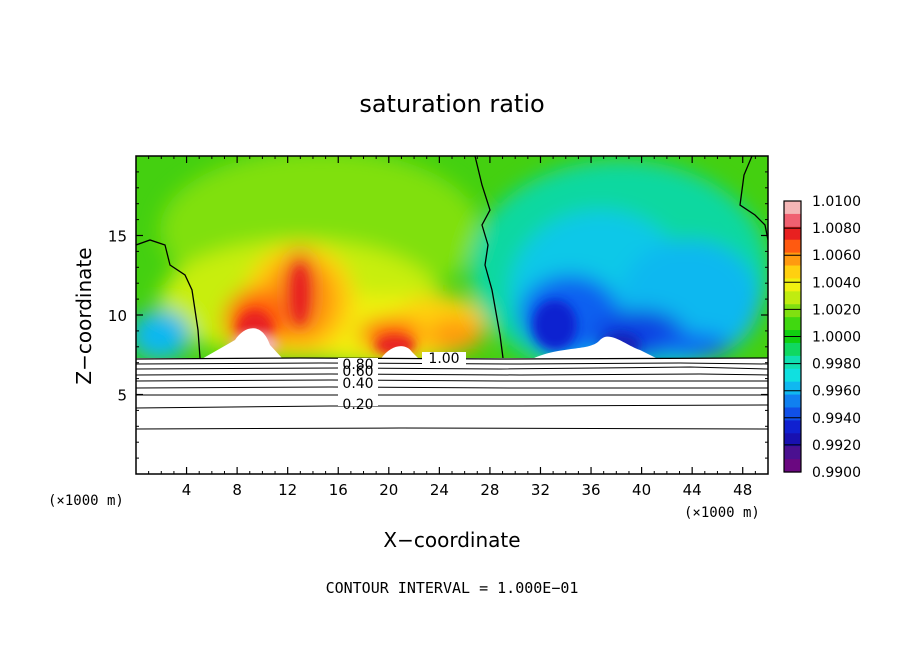  Describe the element at coordinates (540, 490) in the screenshot. I see `x-tick-label: 32` at that location.